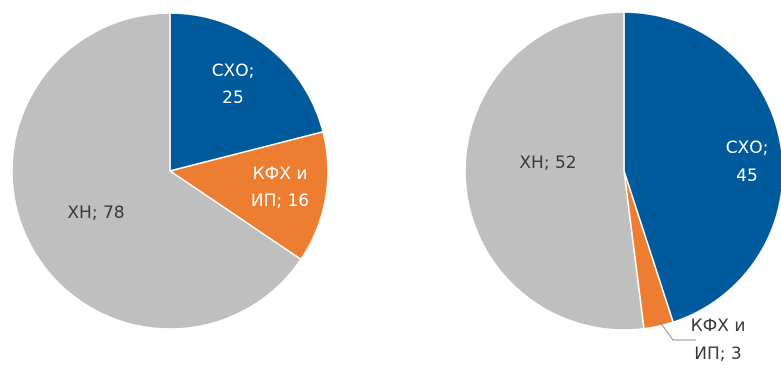 The height and width of the screenshot is (378, 781). What do you see at coordinates (280, 174) in the screenshot?
I see `pie-left-data-label-kfh-ip: КФХ и` at bounding box center [280, 174].